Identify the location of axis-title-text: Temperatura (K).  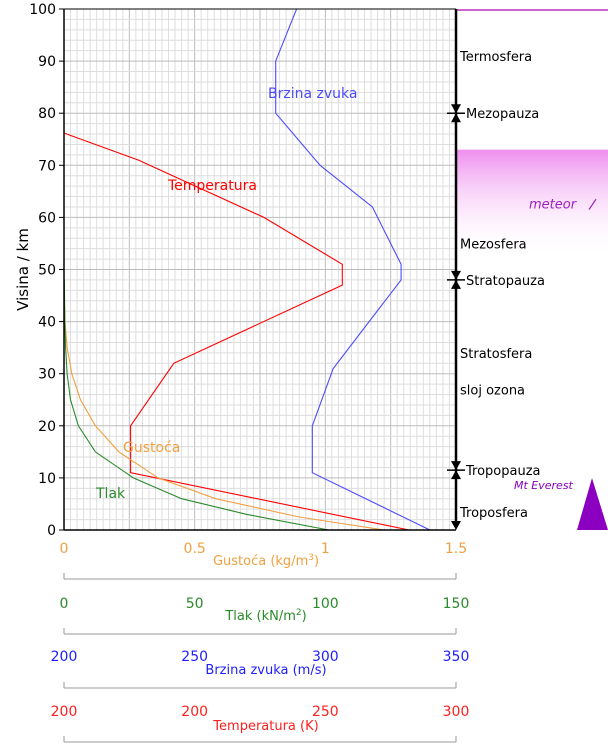
(265, 726).